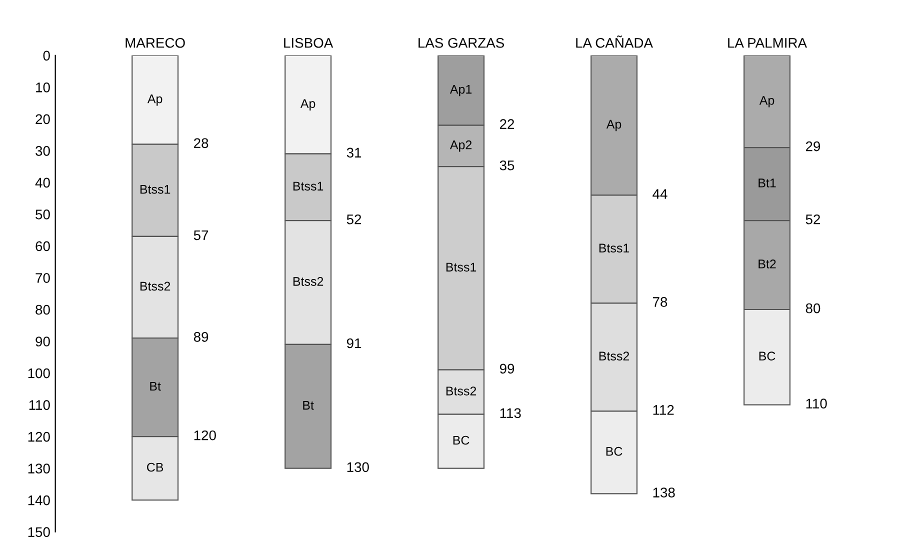  I want to click on annotation: 89, so click(201, 337).